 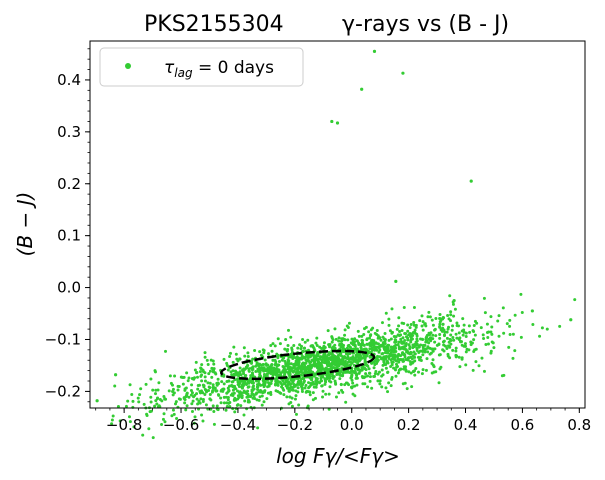 What do you see at coordinates (522, 425) in the screenshot?
I see `x-tick-label: 0.6` at bounding box center [522, 425].